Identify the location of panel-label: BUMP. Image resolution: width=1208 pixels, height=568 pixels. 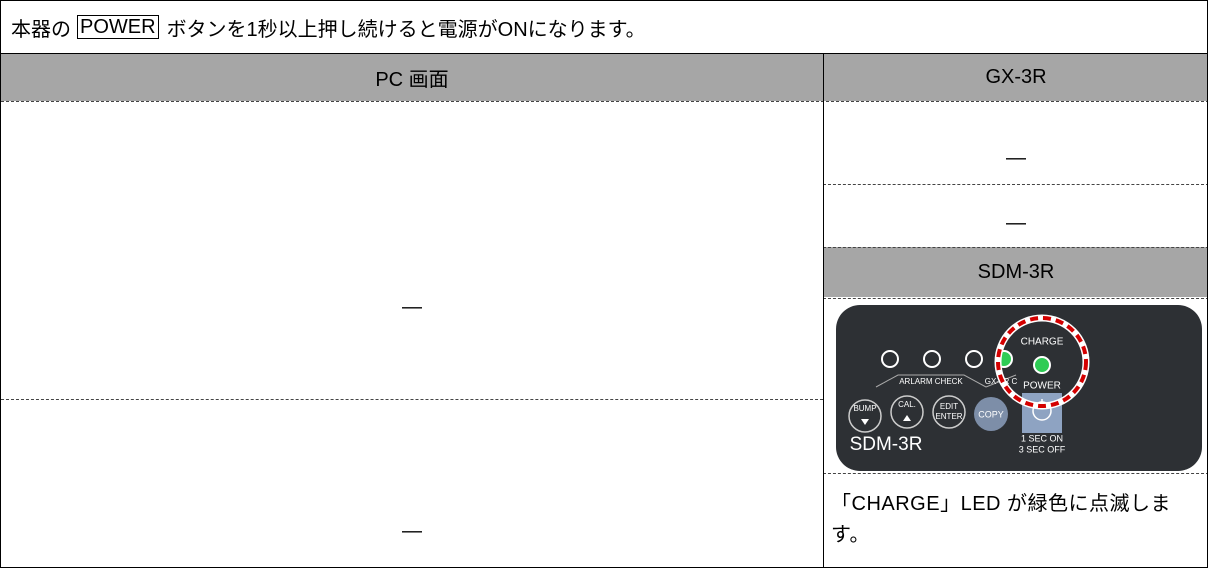
(864, 408).